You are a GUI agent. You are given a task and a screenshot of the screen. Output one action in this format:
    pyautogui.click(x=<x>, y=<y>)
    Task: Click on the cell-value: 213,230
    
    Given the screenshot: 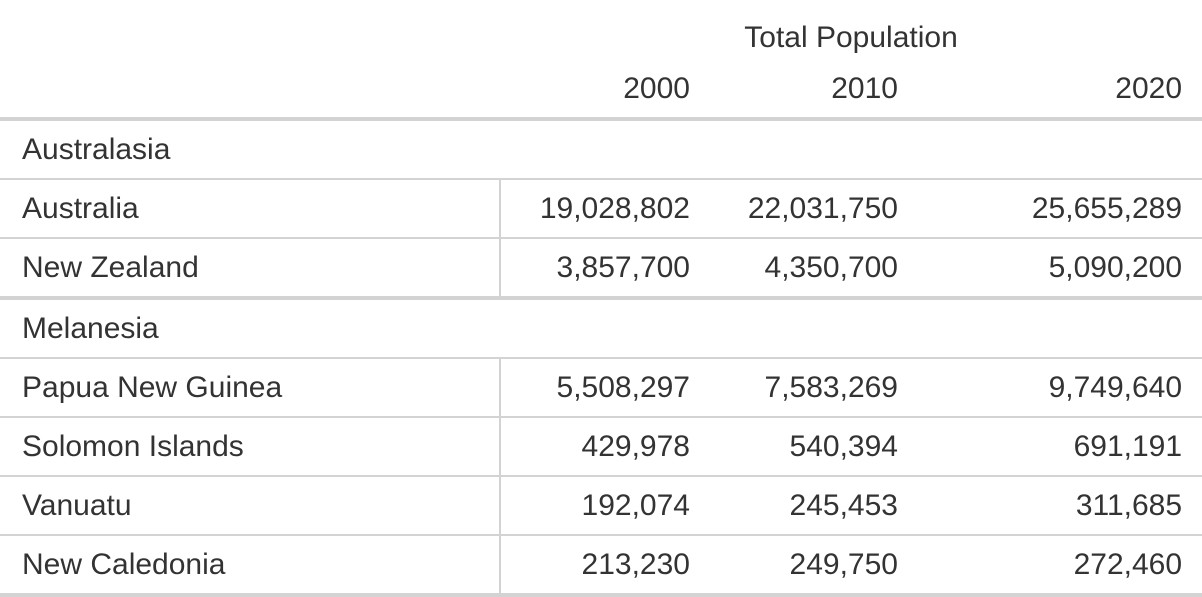 What is the action you would take?
    pyautogui.click(x=600, y=566)
    